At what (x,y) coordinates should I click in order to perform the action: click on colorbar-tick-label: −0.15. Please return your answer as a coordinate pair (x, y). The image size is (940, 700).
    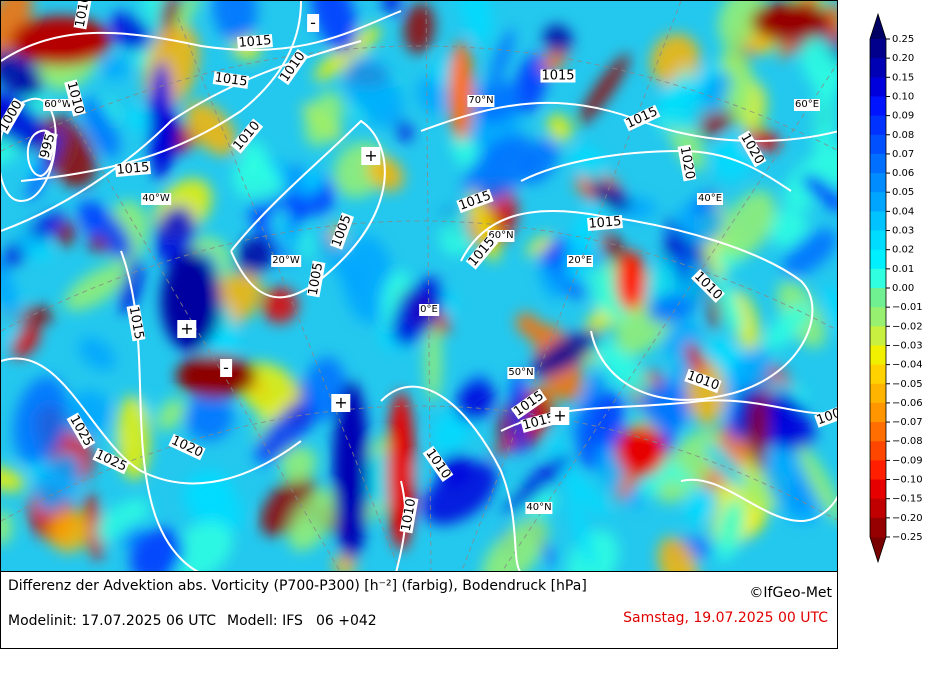
    Looking at the image, I should click on (907, 499).